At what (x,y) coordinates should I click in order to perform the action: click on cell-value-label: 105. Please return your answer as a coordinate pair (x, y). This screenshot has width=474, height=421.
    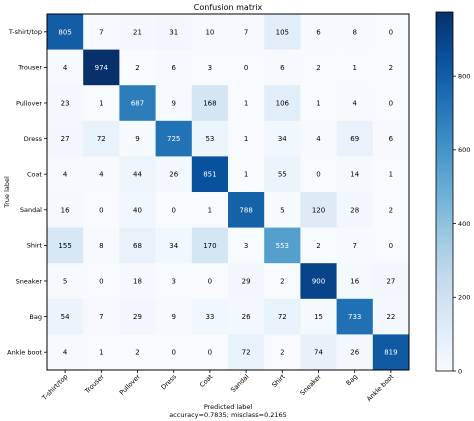
    Looking at the image, I should click on (282, 32).